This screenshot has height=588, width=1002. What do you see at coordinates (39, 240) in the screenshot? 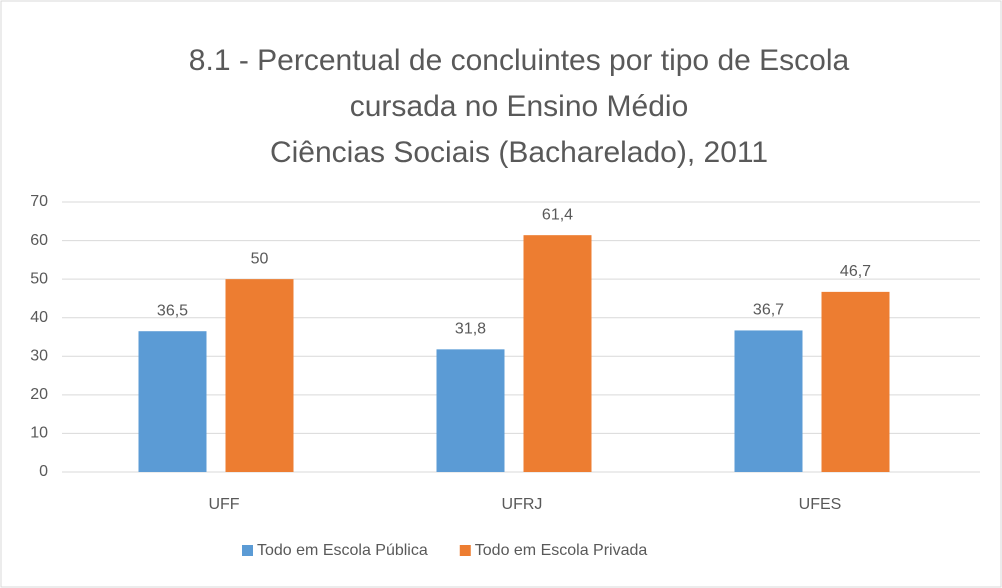
I see `y-tick-label: 60` at bounding box center [39, 240].